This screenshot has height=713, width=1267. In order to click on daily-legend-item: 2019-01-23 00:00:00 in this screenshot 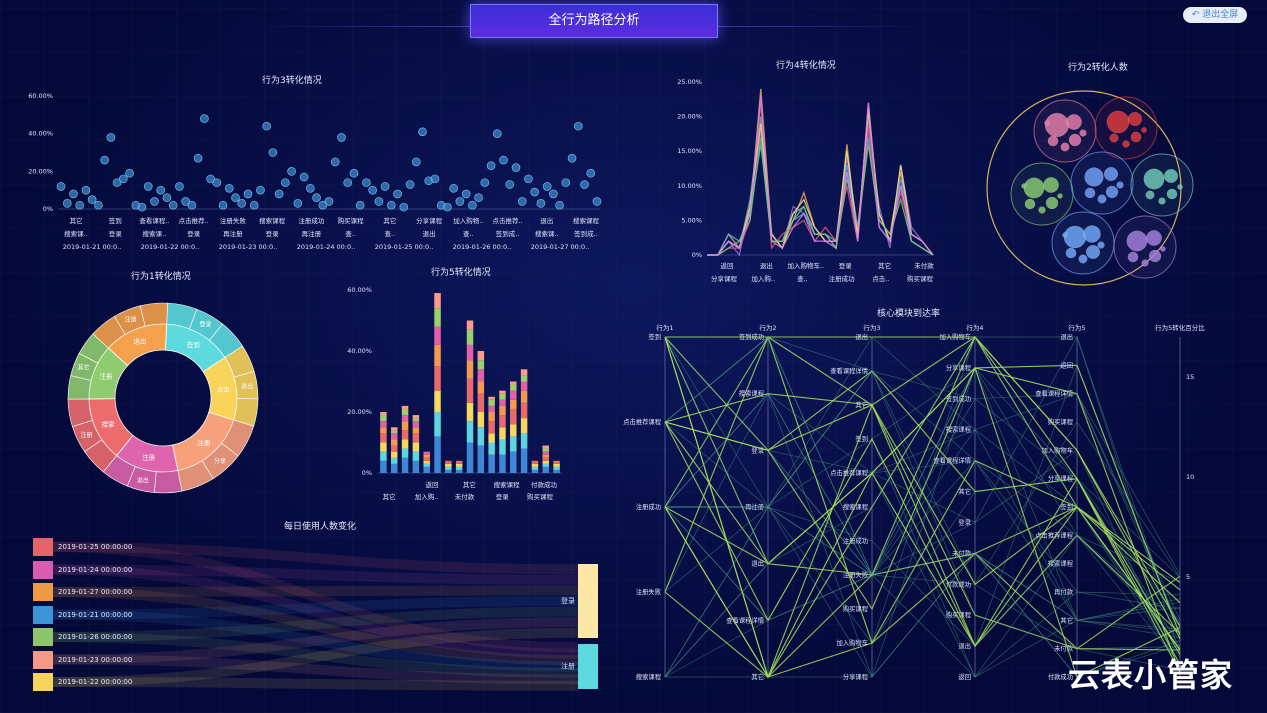, I will do `click(82, 659)`.